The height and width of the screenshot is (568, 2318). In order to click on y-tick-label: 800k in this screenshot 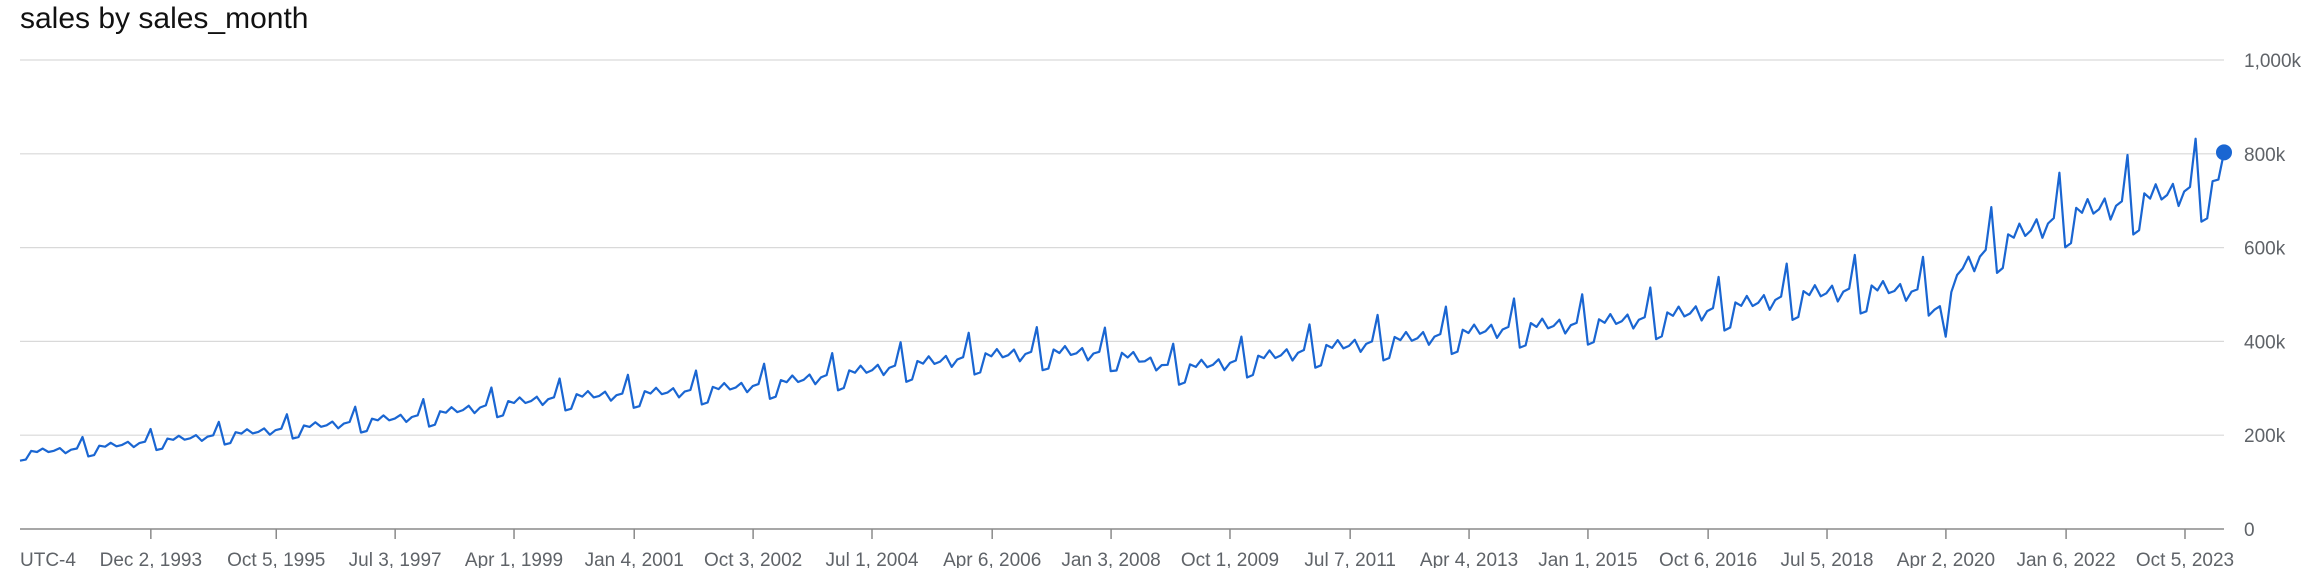, I will do `click(2265, 155)`.